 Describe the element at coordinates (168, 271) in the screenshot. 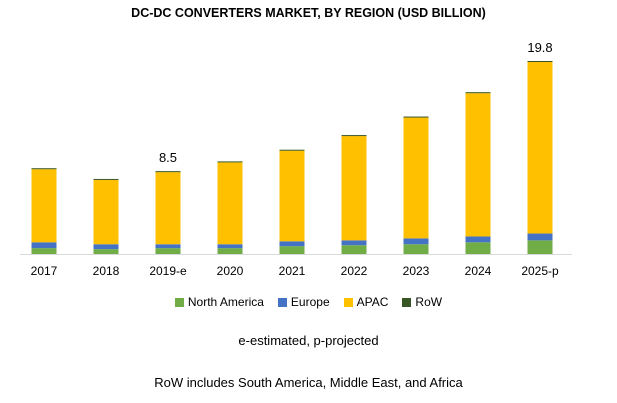

I see `x-tick-label: 2019-e` at that location.